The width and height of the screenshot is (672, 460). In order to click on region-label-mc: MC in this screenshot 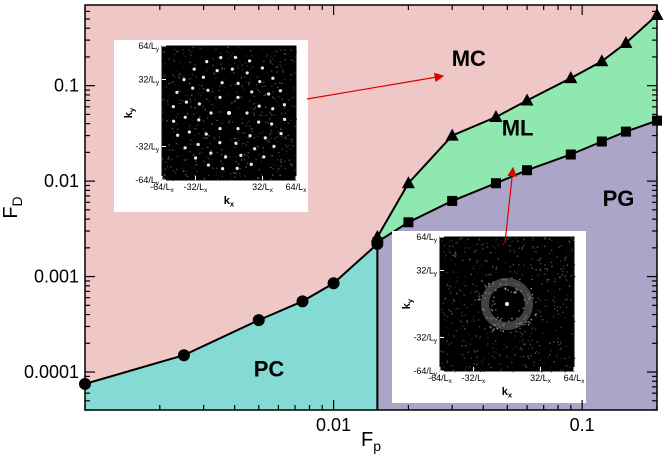, I will do `click(469, 58)`.